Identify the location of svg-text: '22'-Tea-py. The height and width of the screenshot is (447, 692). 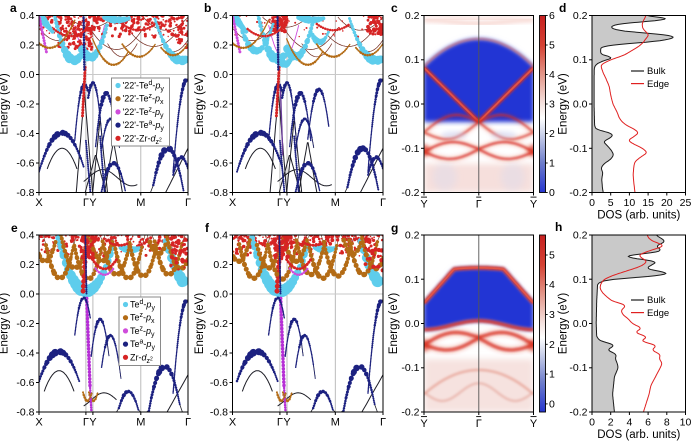
(144, 126).